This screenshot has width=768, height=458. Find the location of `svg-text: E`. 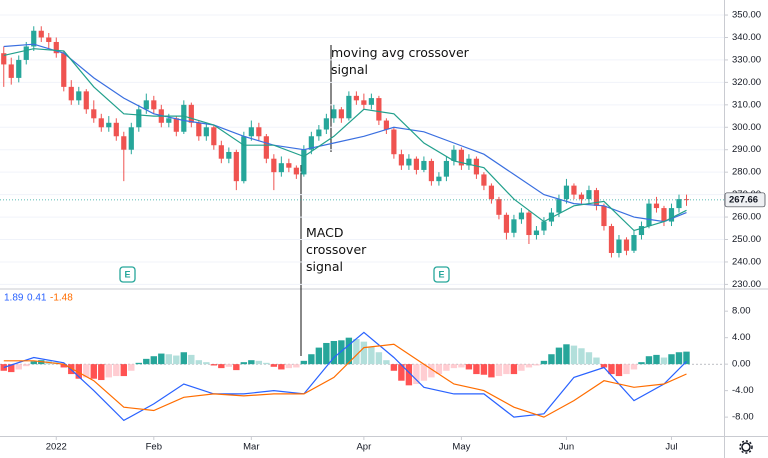

svg-text: E is located at coordinates (441, 274).